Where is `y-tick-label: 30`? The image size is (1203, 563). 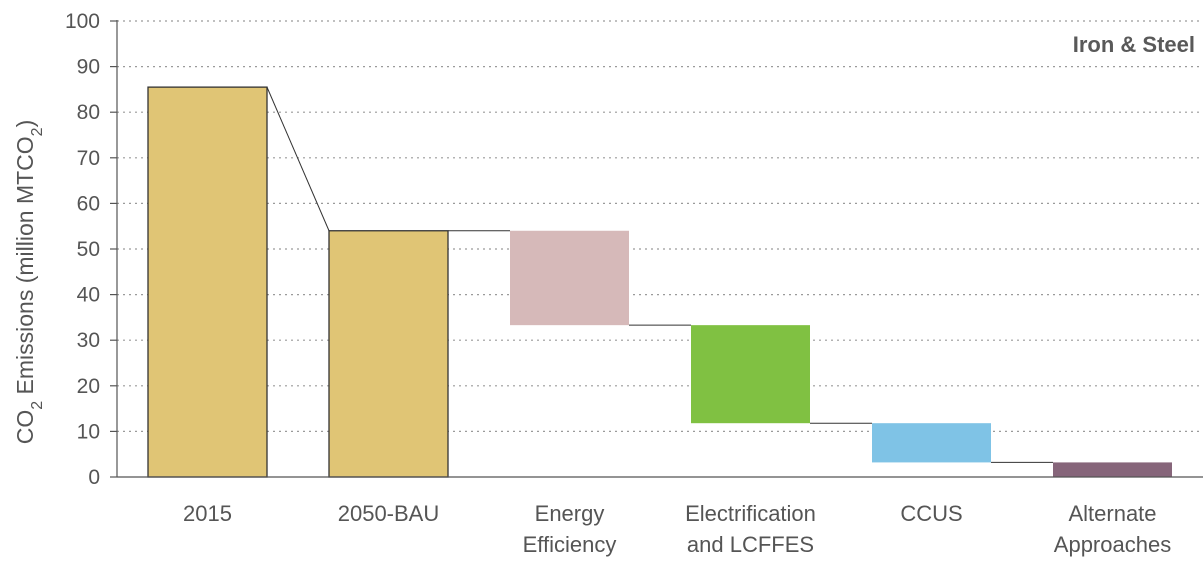 y-tick-label: 30 is located at coordinates (88, 340).